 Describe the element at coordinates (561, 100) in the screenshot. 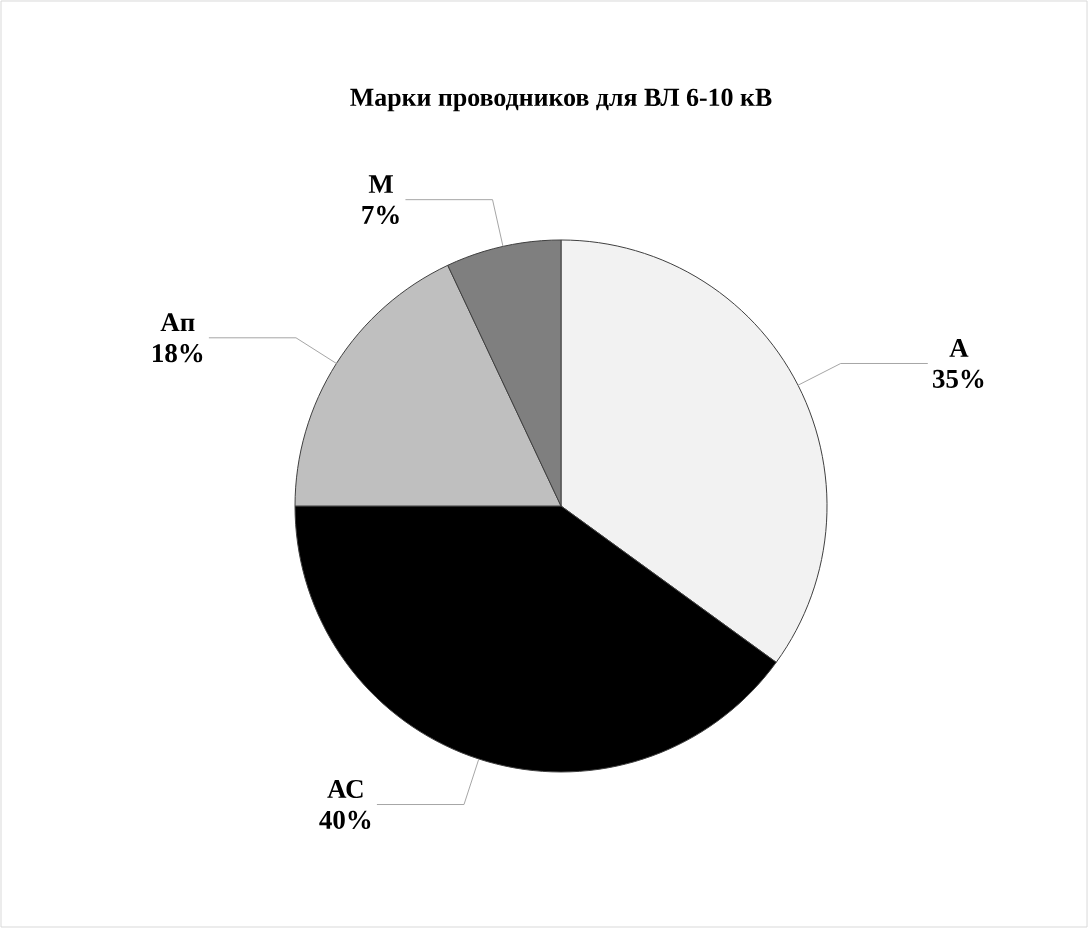

I see `chart-title: Марки проводников для ВЛ 6-10 кВ` at that location.